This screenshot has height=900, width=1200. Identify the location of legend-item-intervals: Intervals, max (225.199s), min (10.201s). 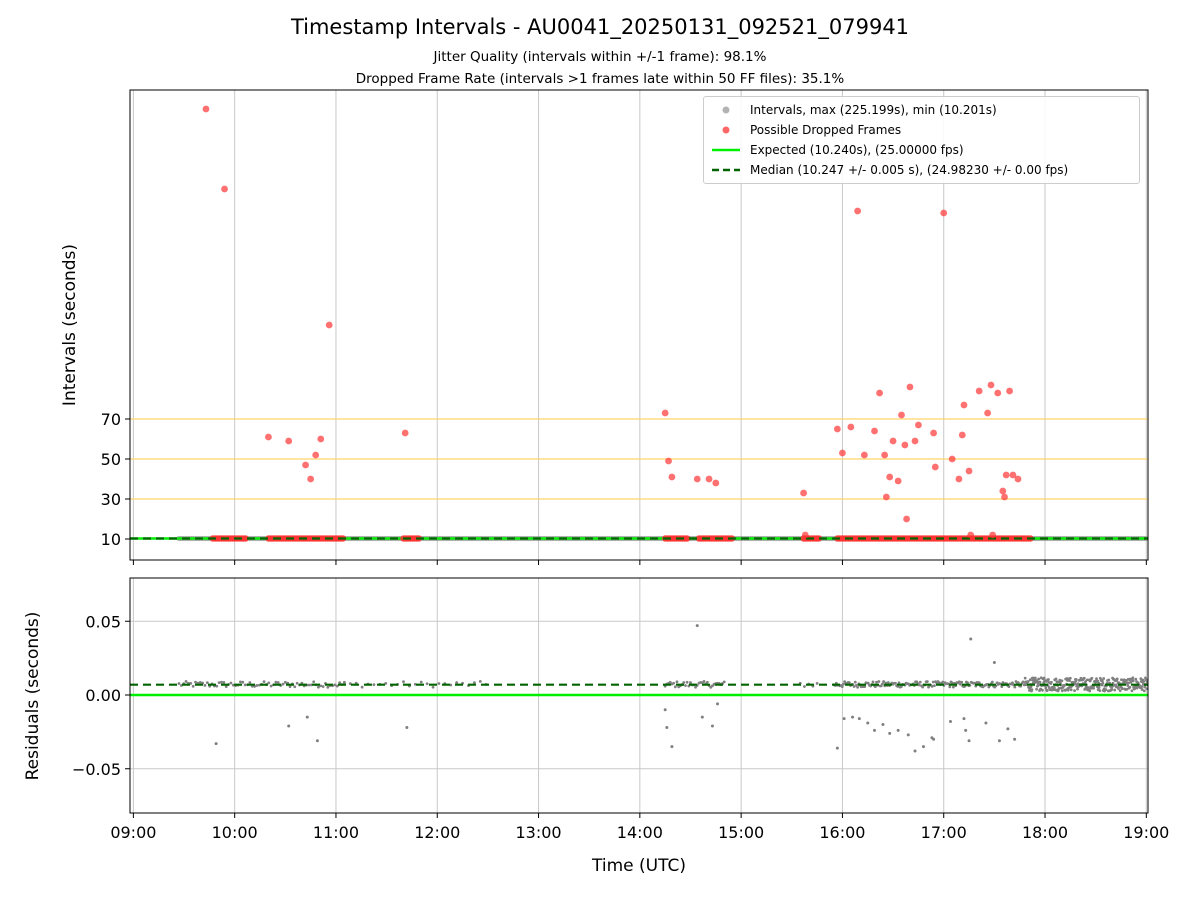
(921, 110).